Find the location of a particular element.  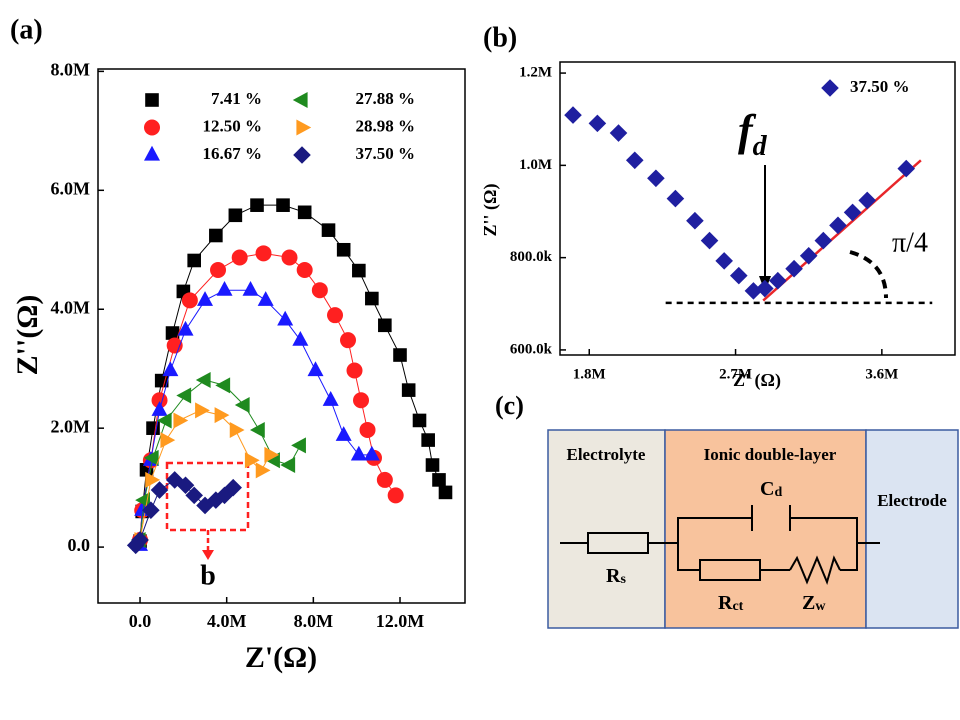

y-axis-title: Z'' (Ω) is located at coordinates (490, 210).